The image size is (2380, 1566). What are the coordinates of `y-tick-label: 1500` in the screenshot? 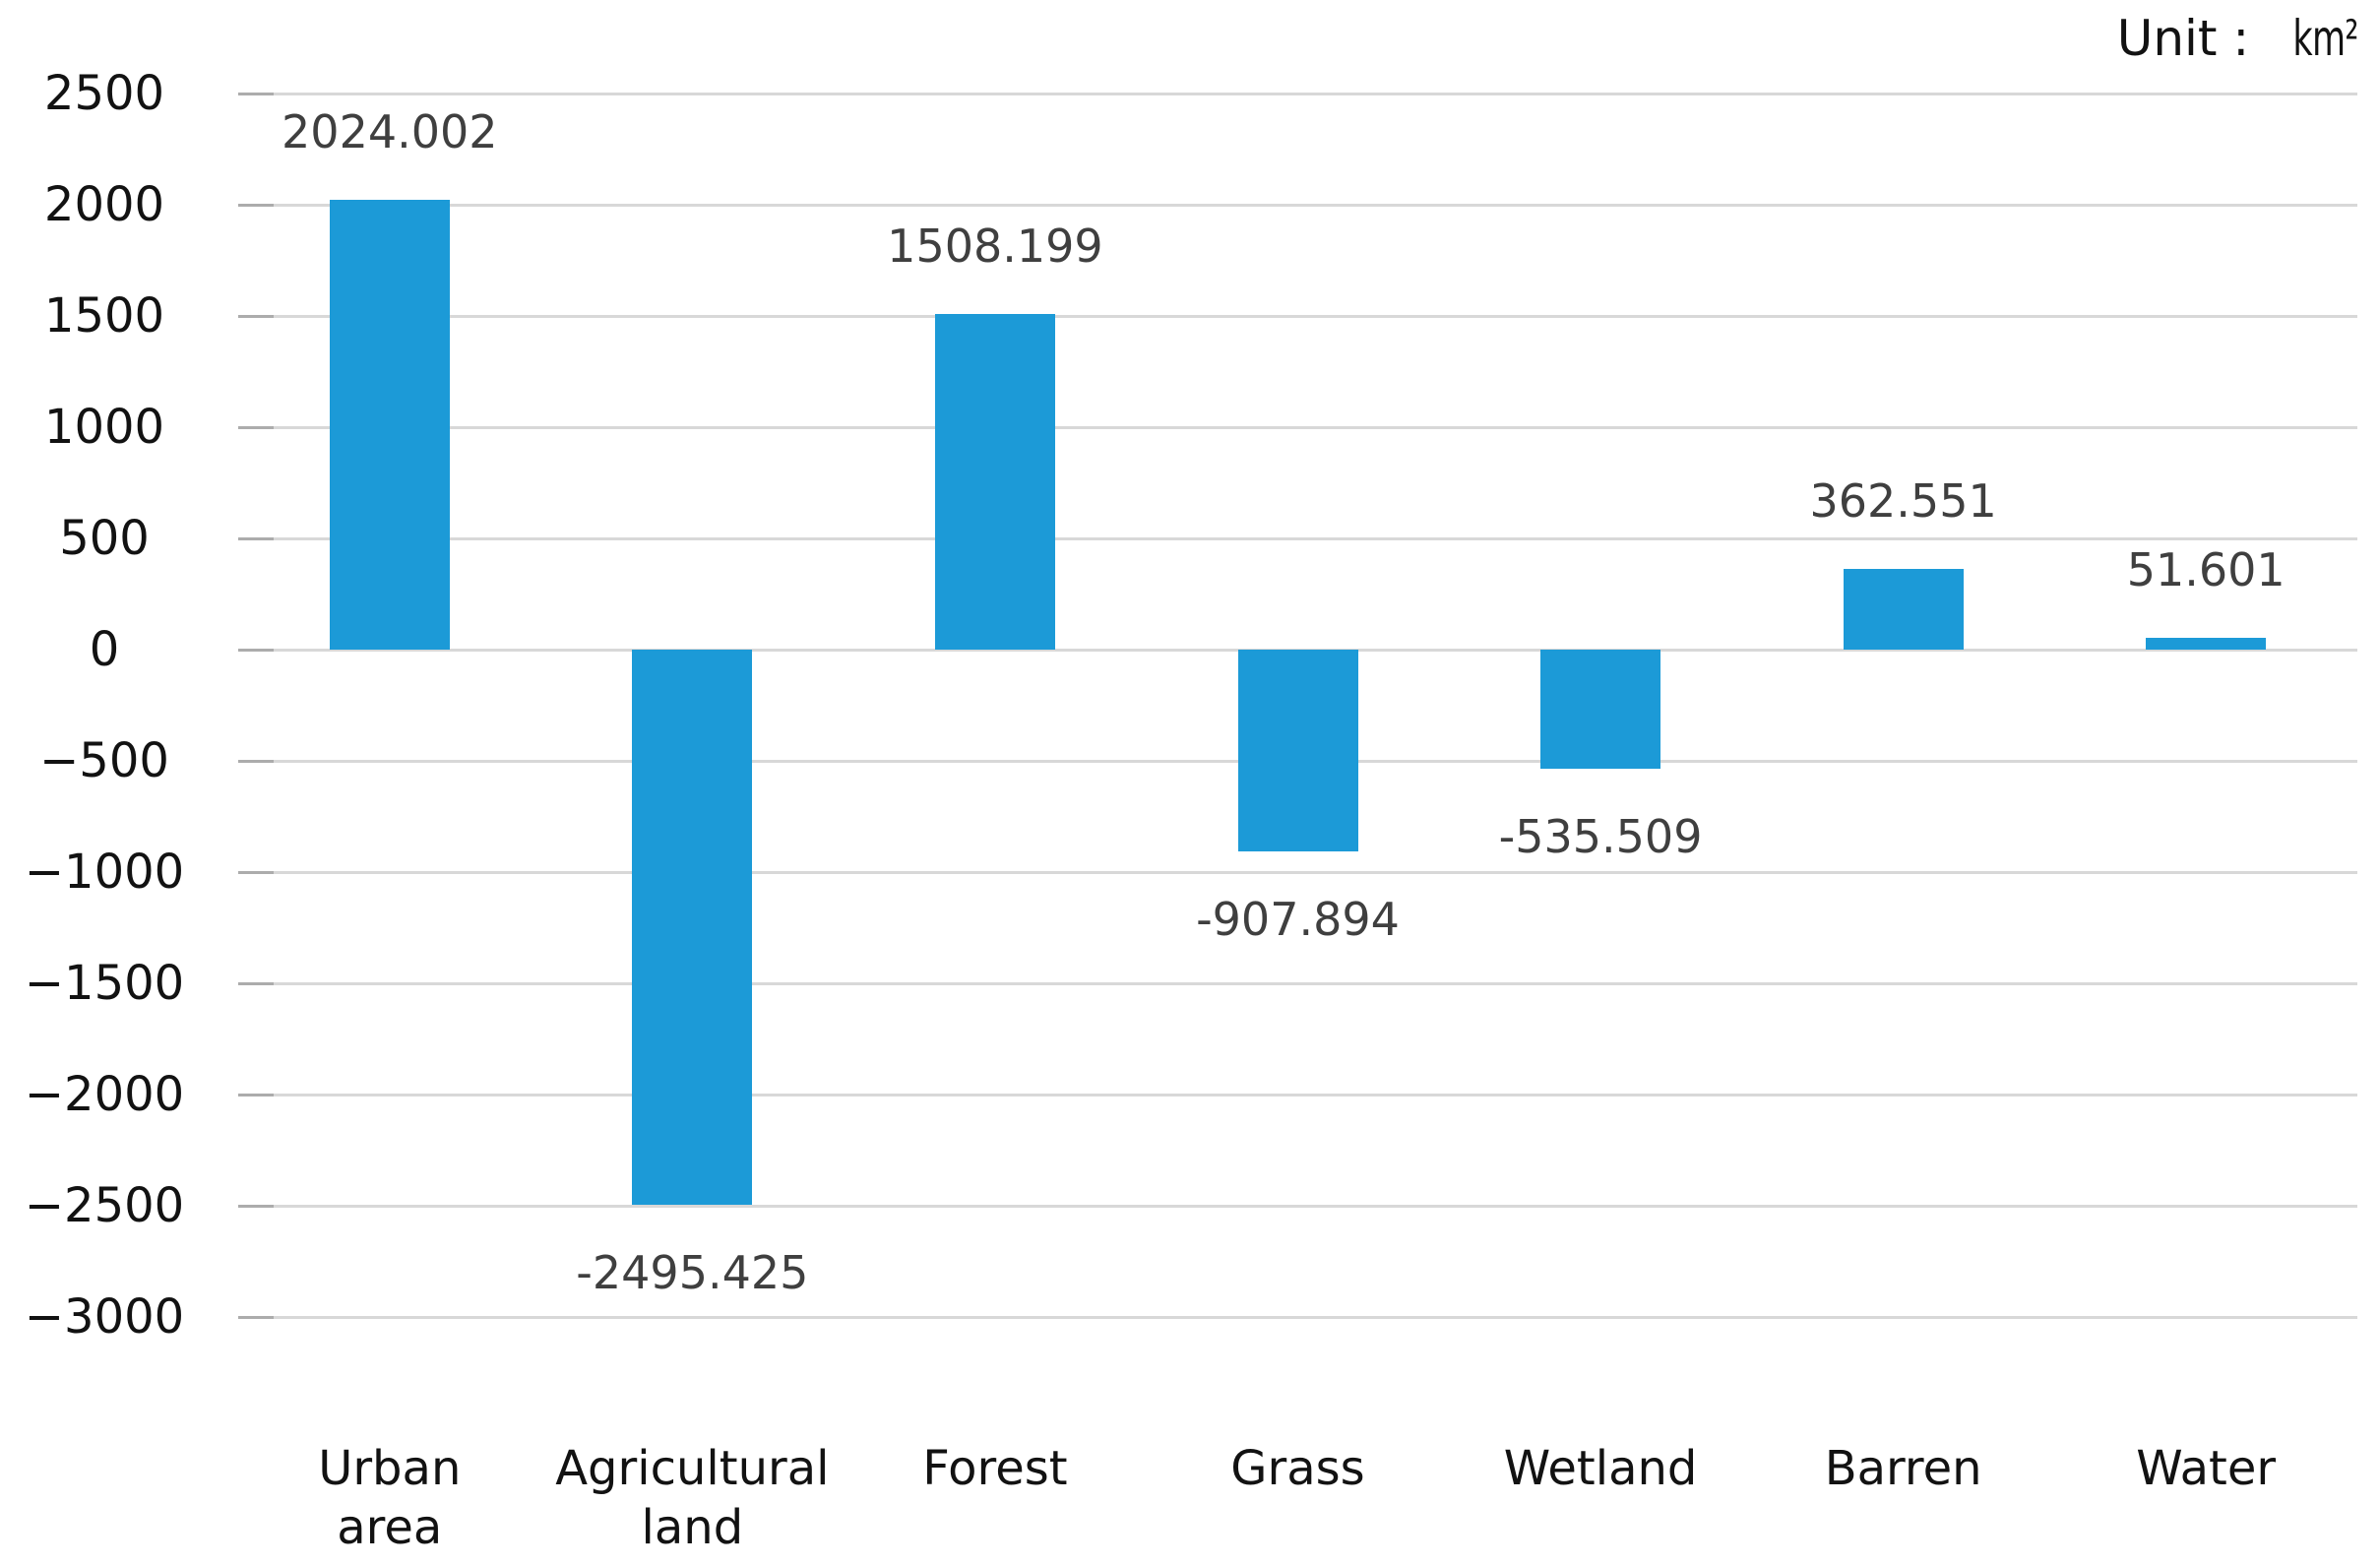 It's located at (104, 316).